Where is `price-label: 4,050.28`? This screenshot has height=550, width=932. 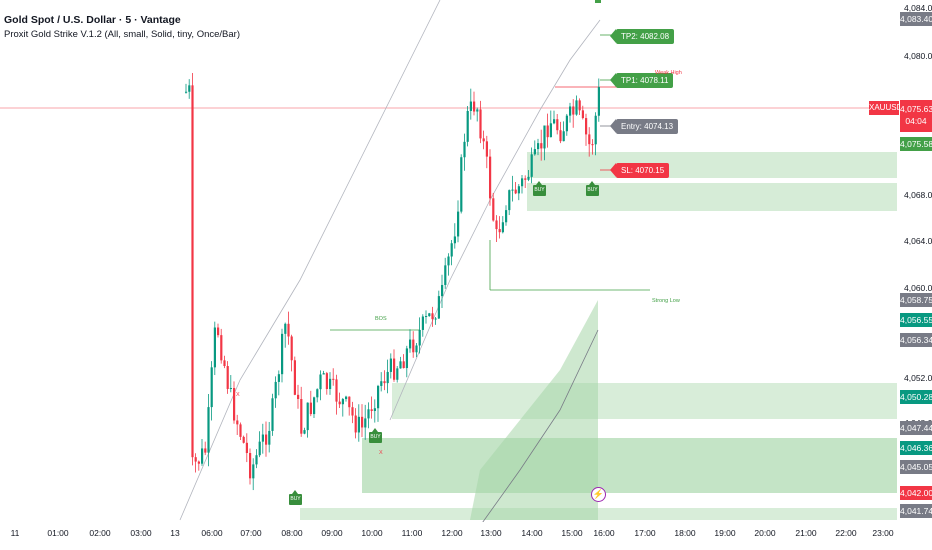 price-label: 4,050.28 is located at coordinates (916, 397).